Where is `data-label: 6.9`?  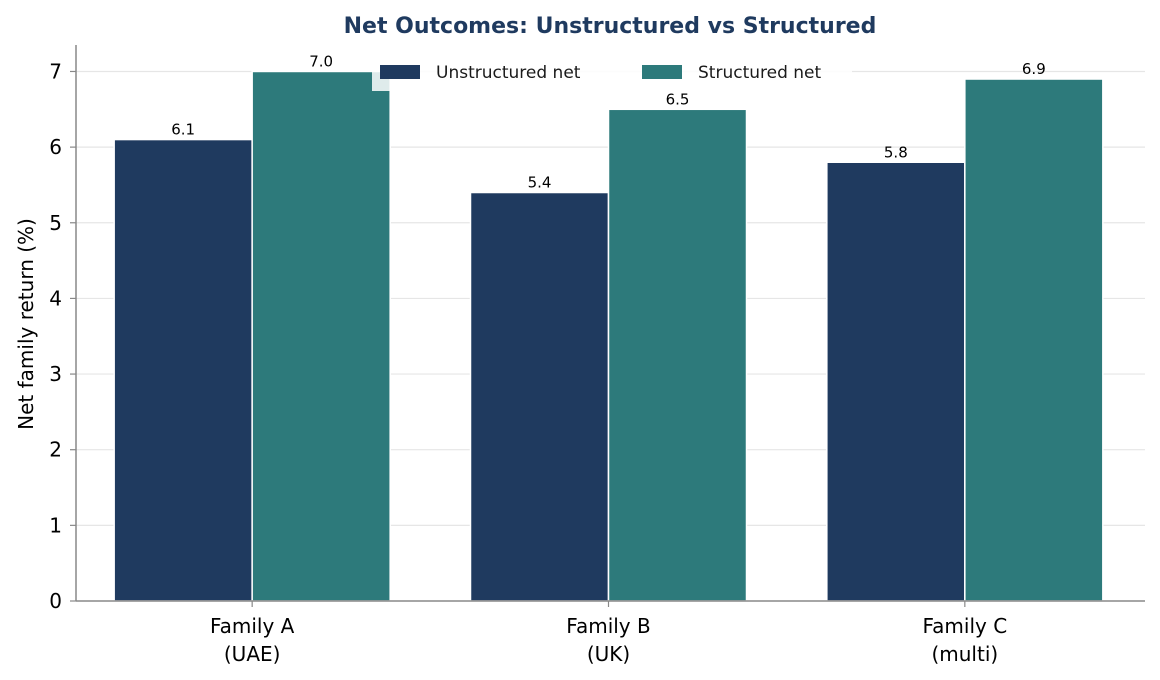 data-label: 6.9 is located at coordinates (1034, 69).